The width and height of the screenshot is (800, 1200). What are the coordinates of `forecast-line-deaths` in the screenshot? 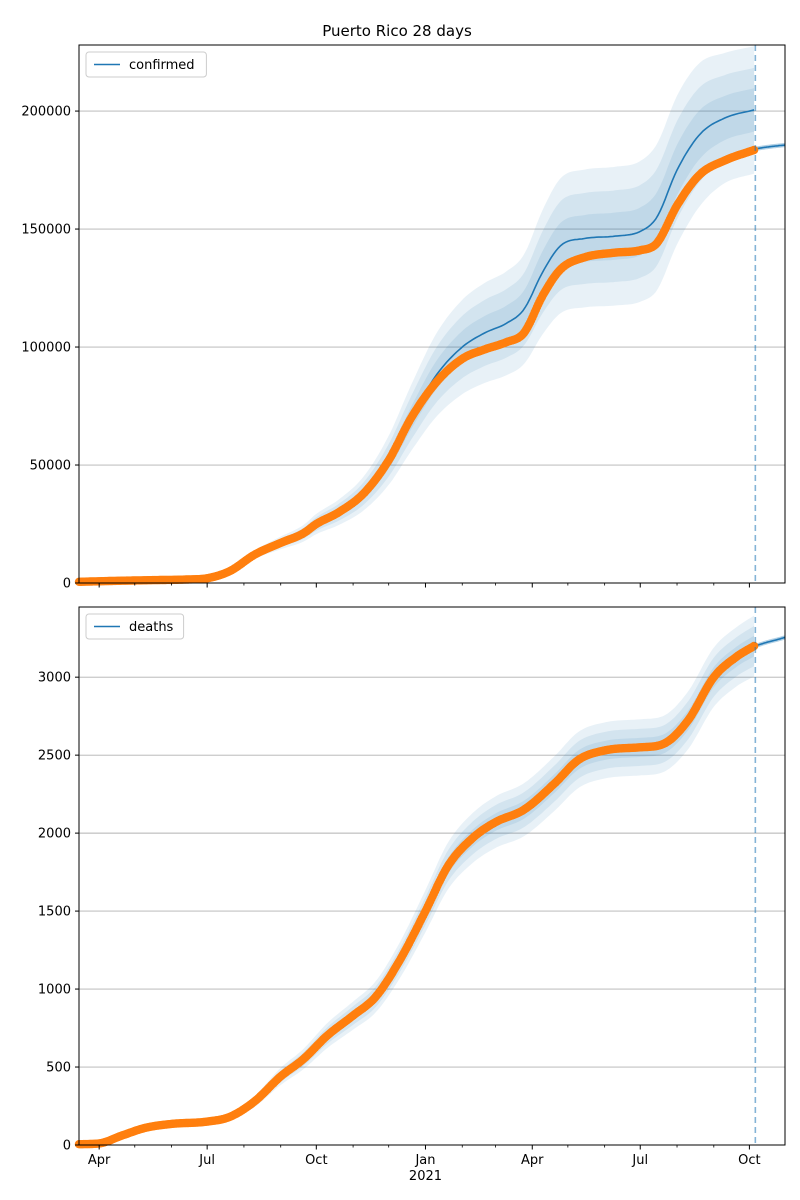 It's located at (770, 641).